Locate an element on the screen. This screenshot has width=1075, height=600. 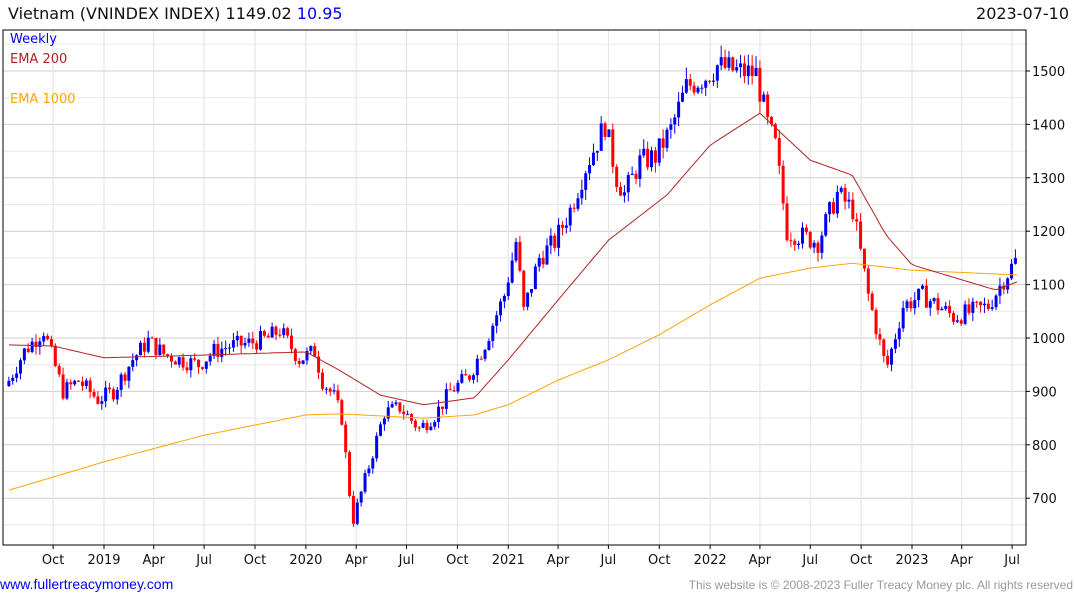
x-tick-label: Oct is located at coordinates (53, 560).